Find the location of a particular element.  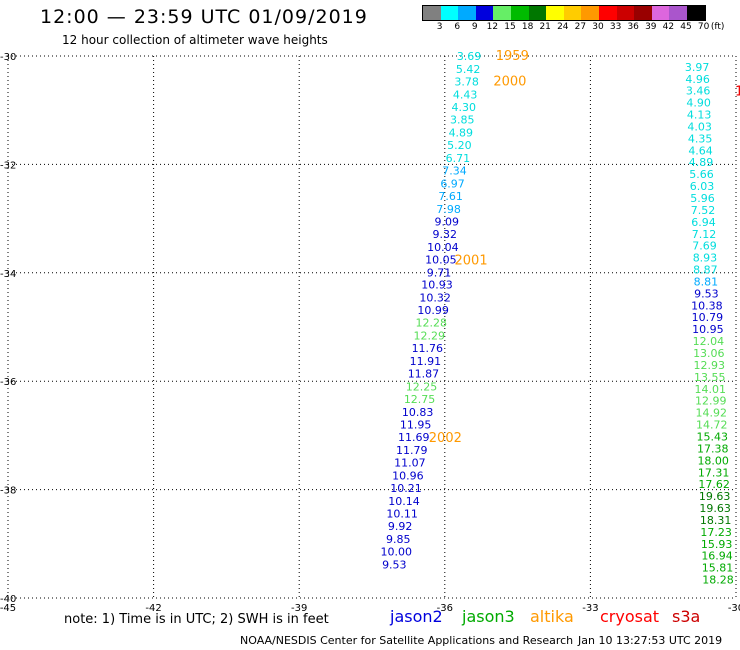

color-scale-label: 36 is located at coordinates (633, 27).